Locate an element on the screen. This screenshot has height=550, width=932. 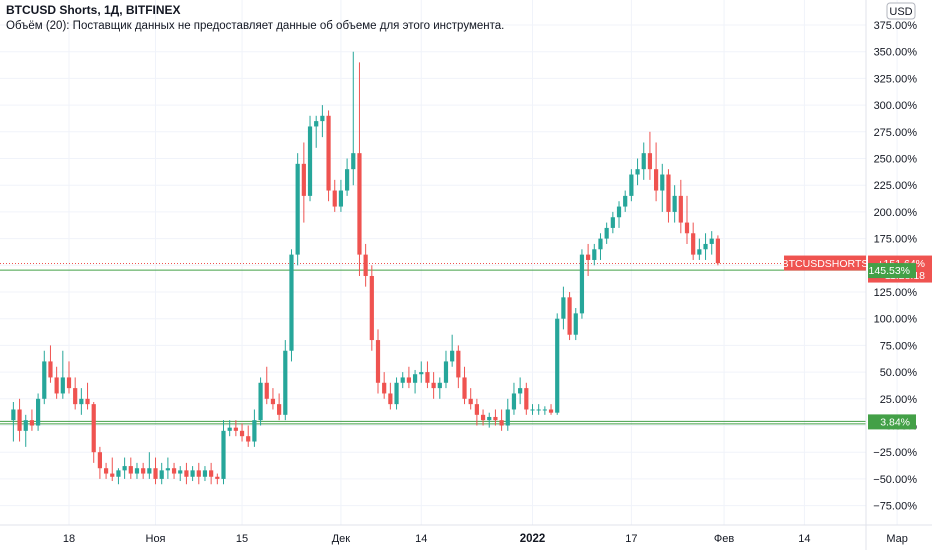
currency-button: USD is located at coordinates (901, 11).